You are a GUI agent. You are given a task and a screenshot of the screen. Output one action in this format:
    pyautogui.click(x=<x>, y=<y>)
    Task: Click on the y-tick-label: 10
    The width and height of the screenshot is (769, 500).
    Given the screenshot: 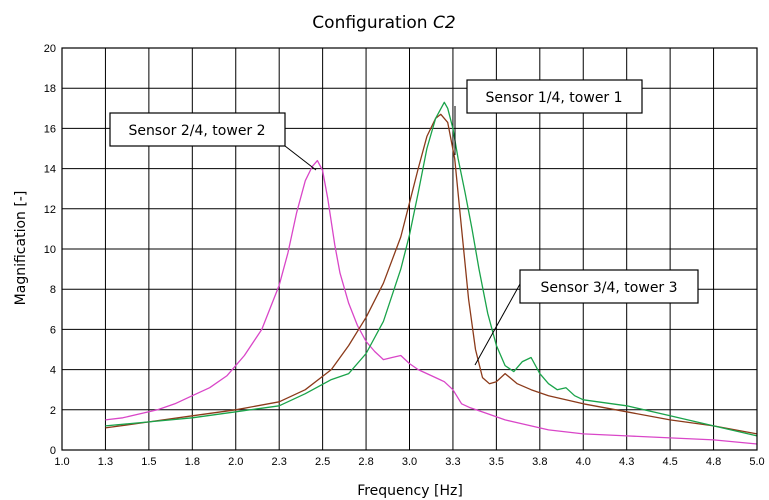 What is the action you would take?
    pyautogui.click(x=50, y=250)
    